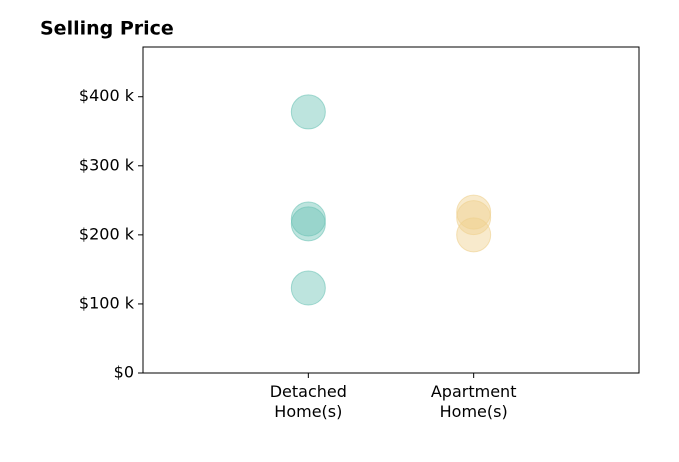 The width and height of the screenshot is (679, 462). I want to click on x-tick-label: Detached Home(s), so click(308, 401).